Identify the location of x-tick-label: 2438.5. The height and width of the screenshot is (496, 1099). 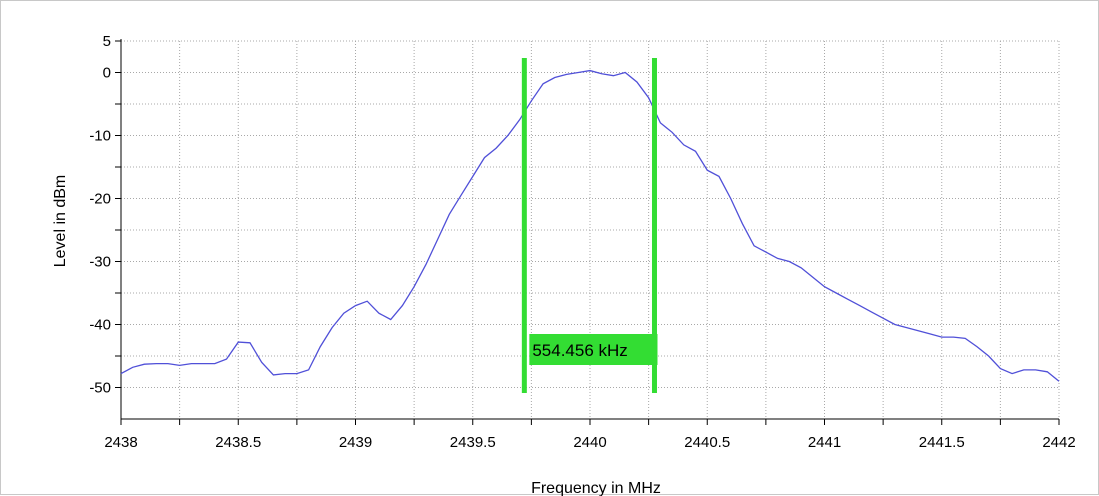
(238, 442).